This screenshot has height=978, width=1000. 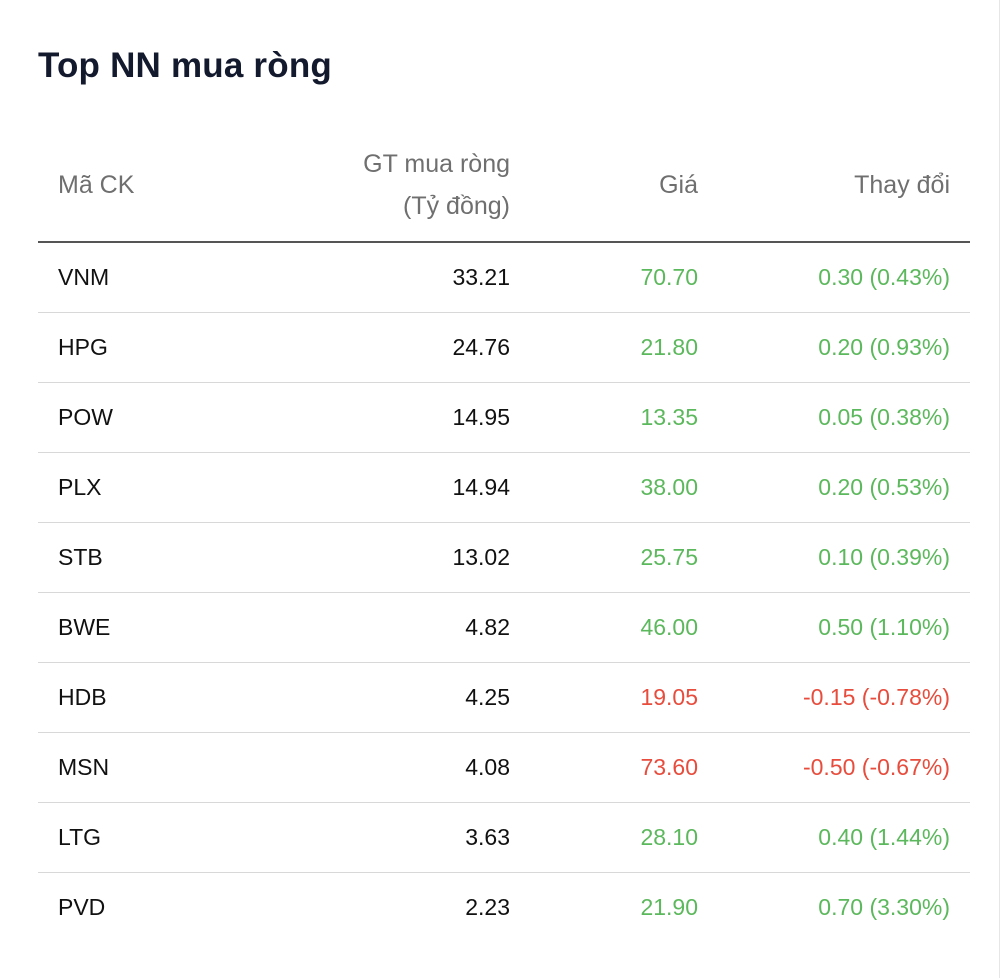 I want to click on table-row: LTG 3.63 28.10 0.40 (1.44%), so click(x=504, y=837).